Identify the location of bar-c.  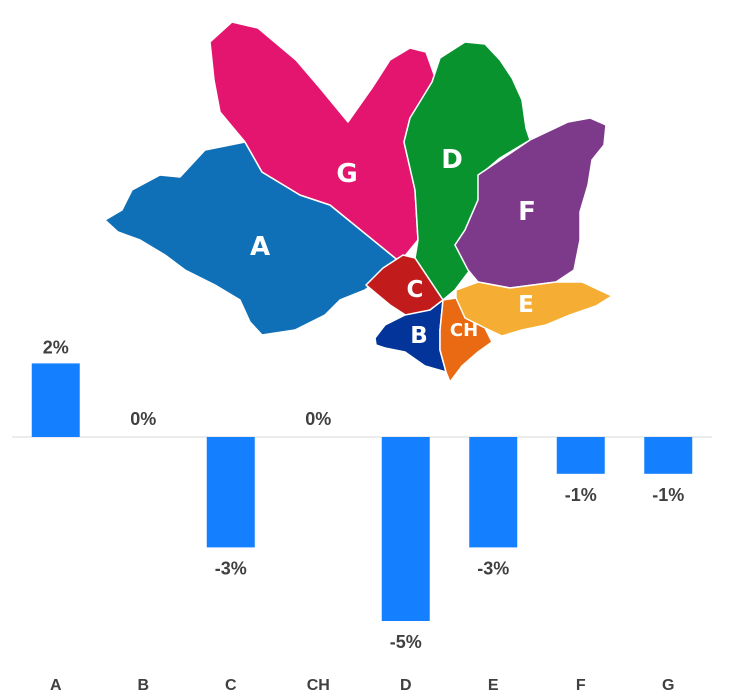
(230, 492).